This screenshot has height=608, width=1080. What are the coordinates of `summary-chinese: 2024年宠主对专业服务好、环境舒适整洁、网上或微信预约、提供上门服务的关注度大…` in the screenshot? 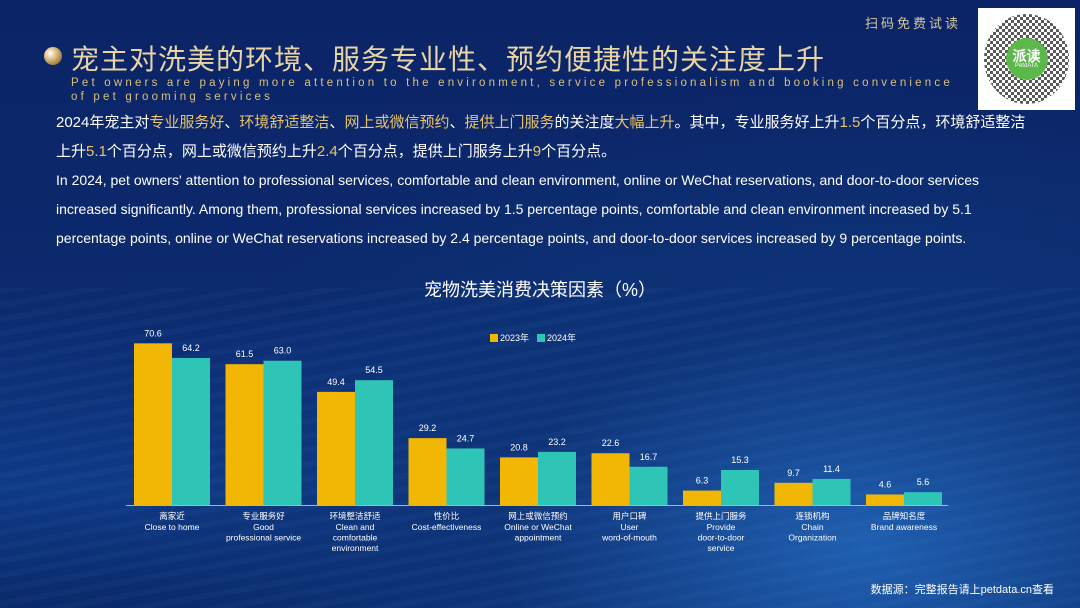 It's located at (546, 137).